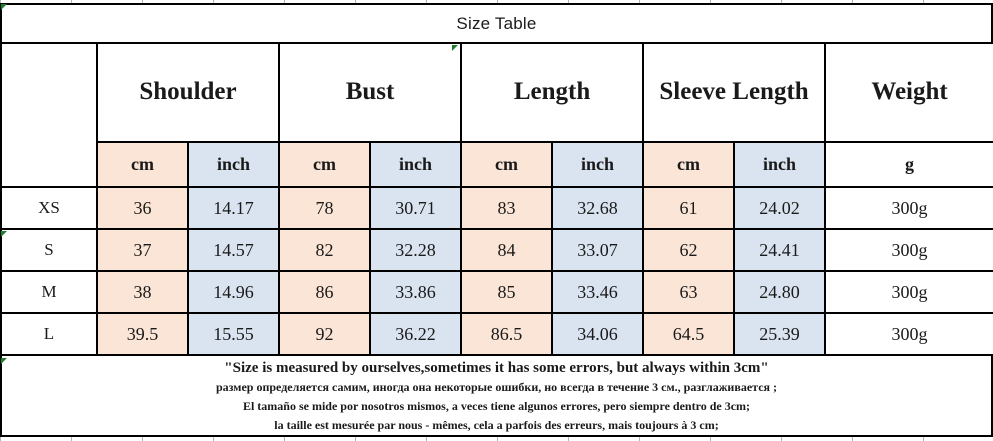 The height and width of the screenshot is (441, 993). Describe the element at coordinates (370, 92) in the screenshot. I see `group-header-bust: Bust` at that location.